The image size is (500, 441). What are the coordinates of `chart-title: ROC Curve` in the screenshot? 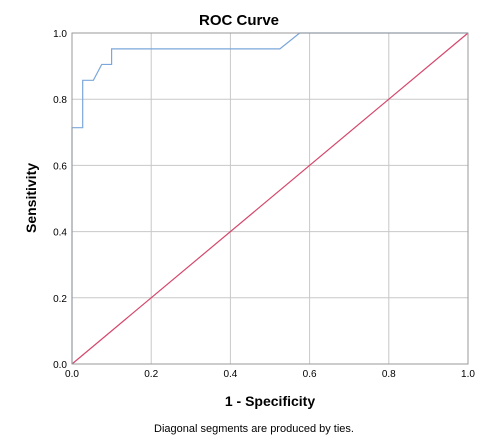 It's located at (239, 20).